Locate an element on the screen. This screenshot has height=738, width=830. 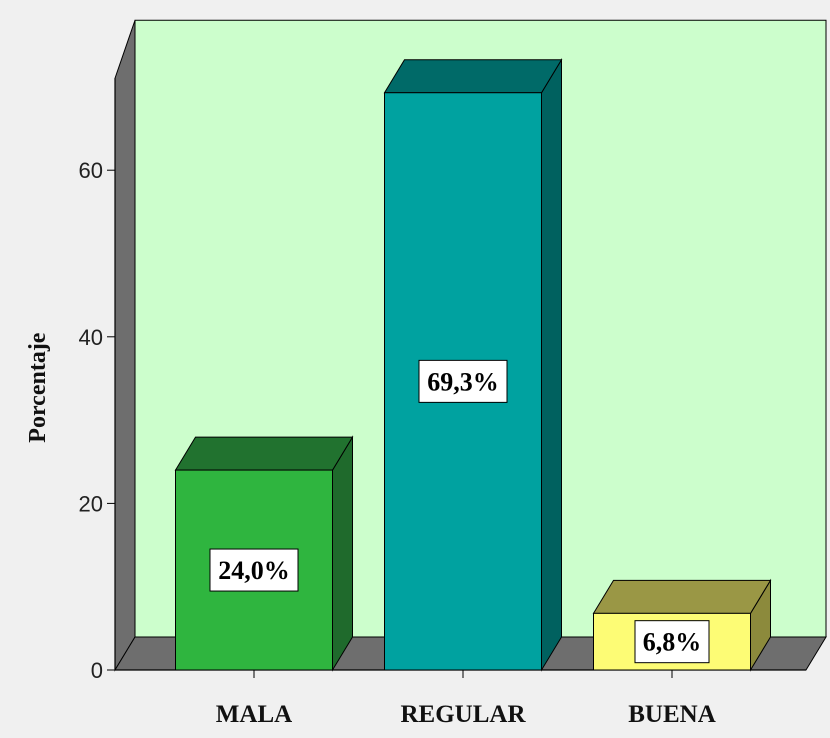
y-tick-label: 0 is located at coordinates (97, 670).